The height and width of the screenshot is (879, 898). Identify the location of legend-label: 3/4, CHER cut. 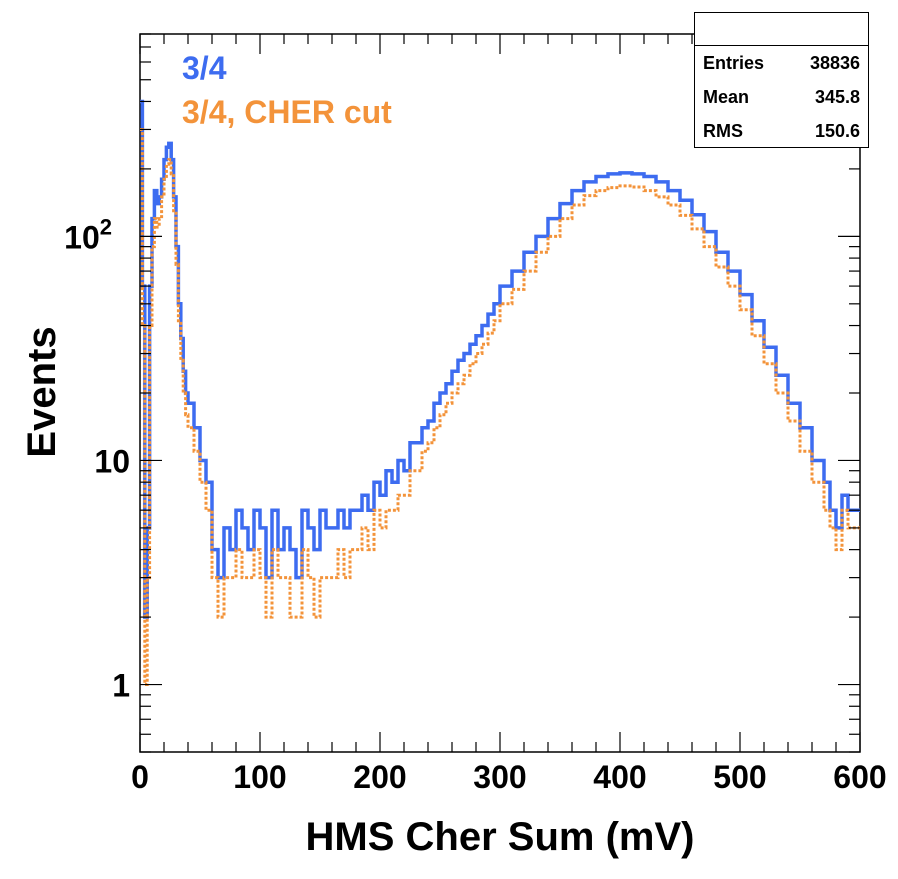
(287, 112).